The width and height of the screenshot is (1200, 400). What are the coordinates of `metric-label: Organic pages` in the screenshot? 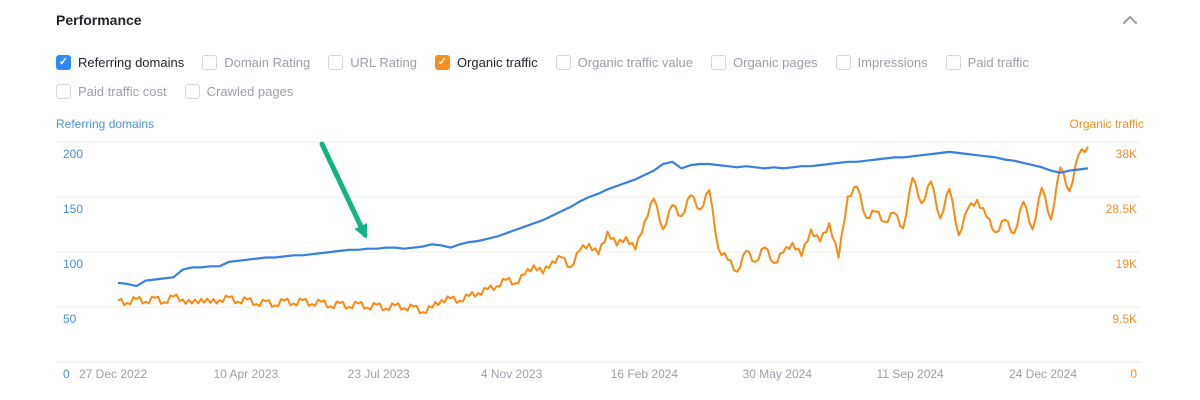 It's located at (775, 62).